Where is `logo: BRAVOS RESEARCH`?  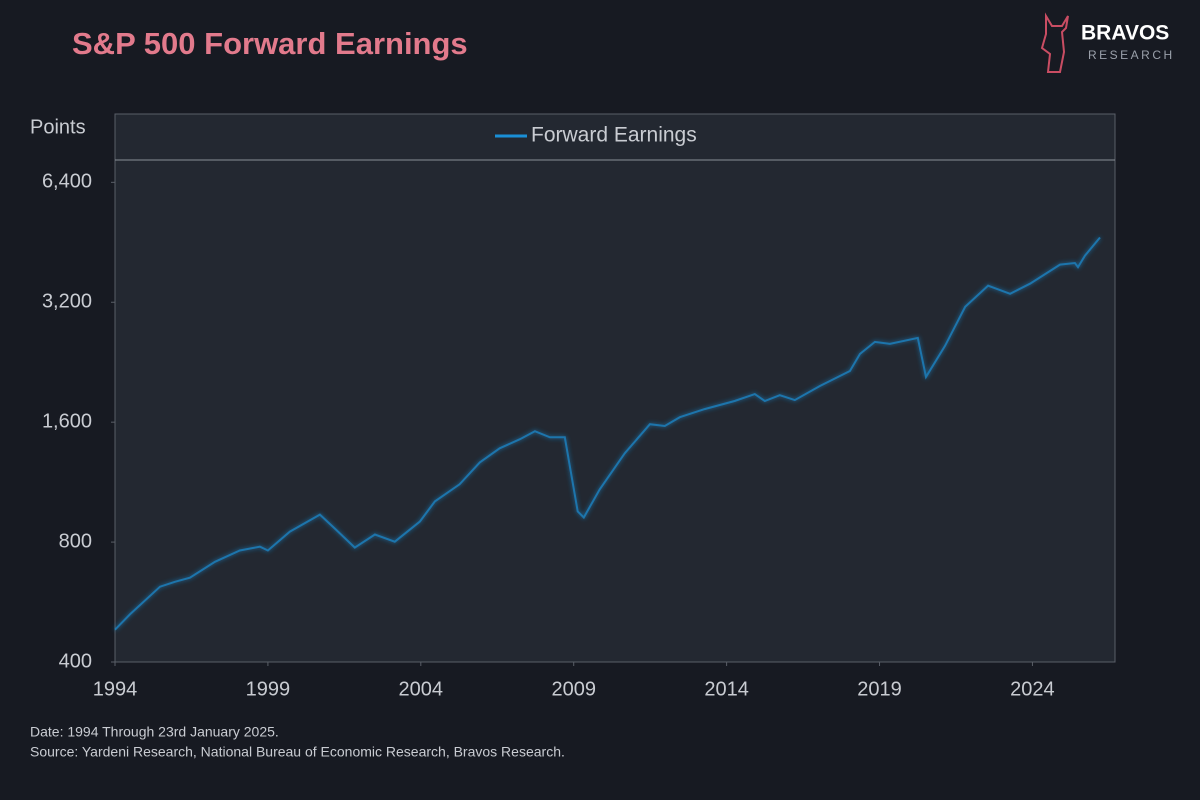 logo: BRAVOS RESEARCH is located at coordinates (1107, 42).